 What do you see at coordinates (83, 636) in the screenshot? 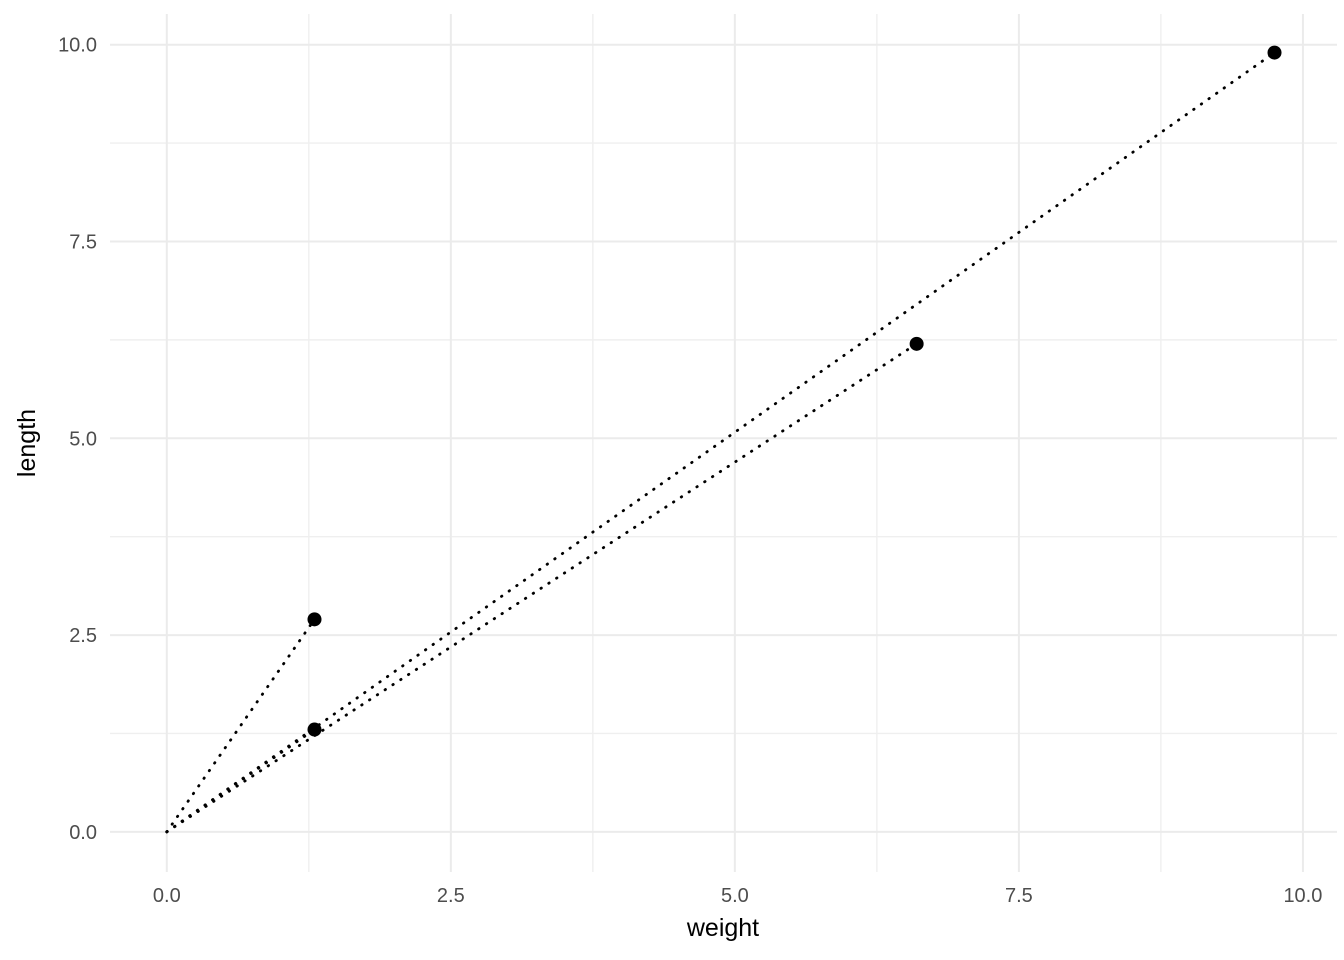
I see `y-tick-label: 2.5` at bounding box center [83, 636].